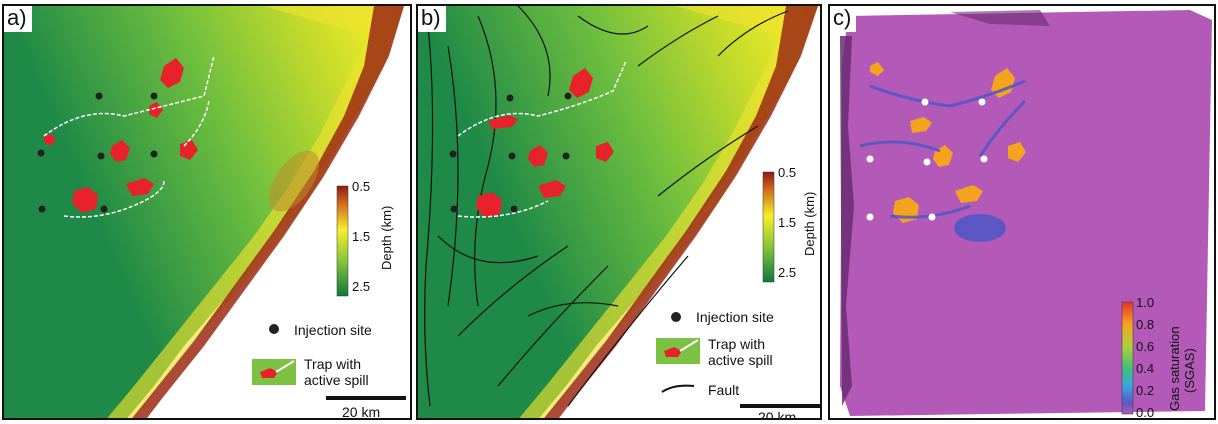 The image size is (1218, 424). Describe the element at coordinates (678, 388) in the screenshot. I see `fault-legend-icon` at that location.